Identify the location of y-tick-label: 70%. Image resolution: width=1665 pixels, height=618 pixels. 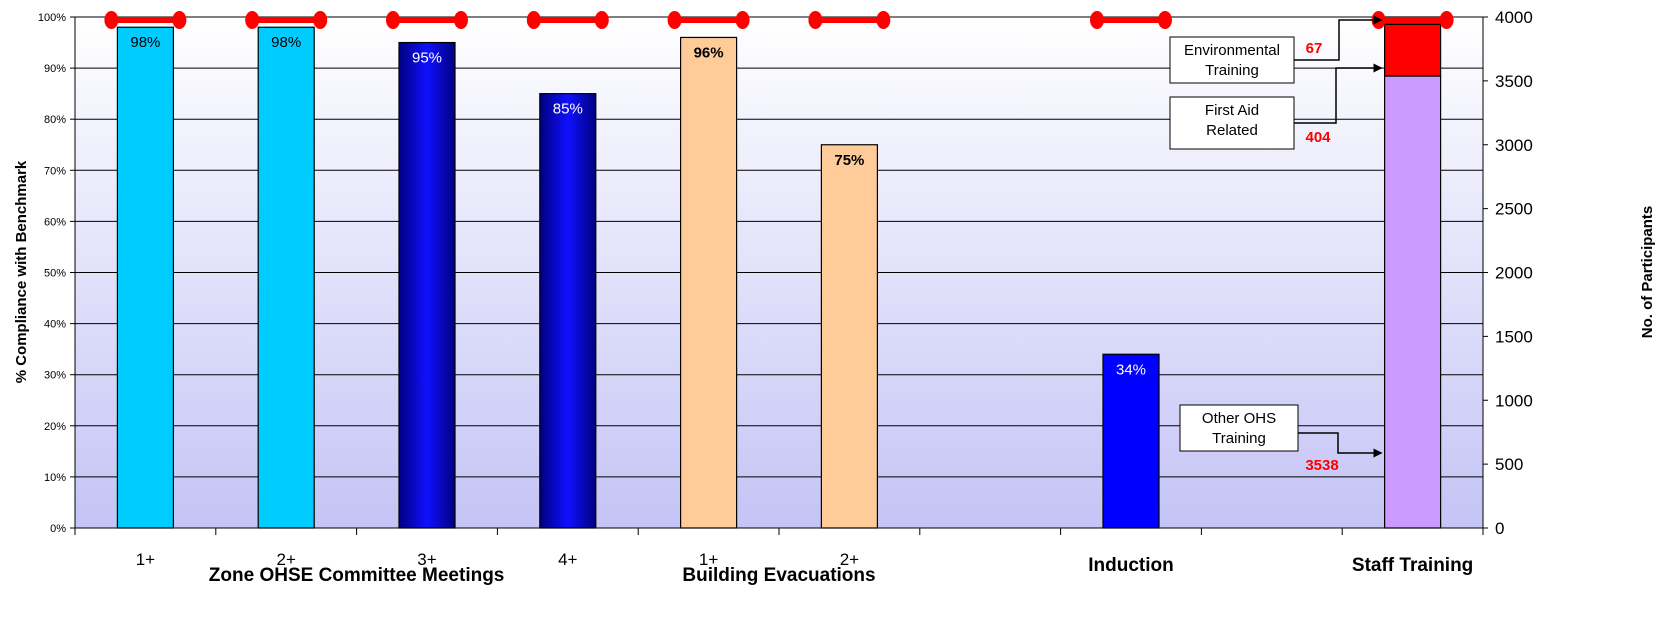
(55, 171).